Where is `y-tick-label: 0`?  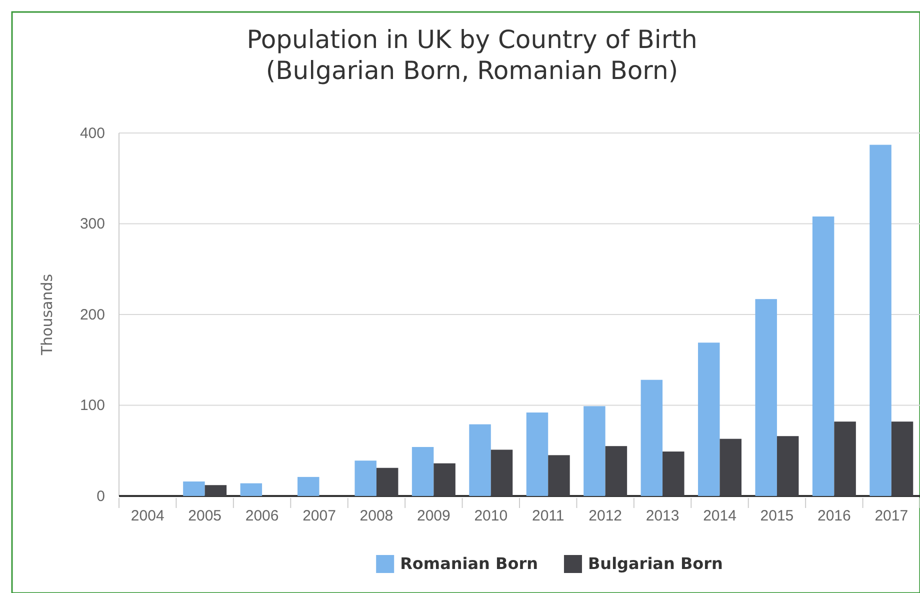 y-tick-label: 0 is located at coordinates (100, 496).